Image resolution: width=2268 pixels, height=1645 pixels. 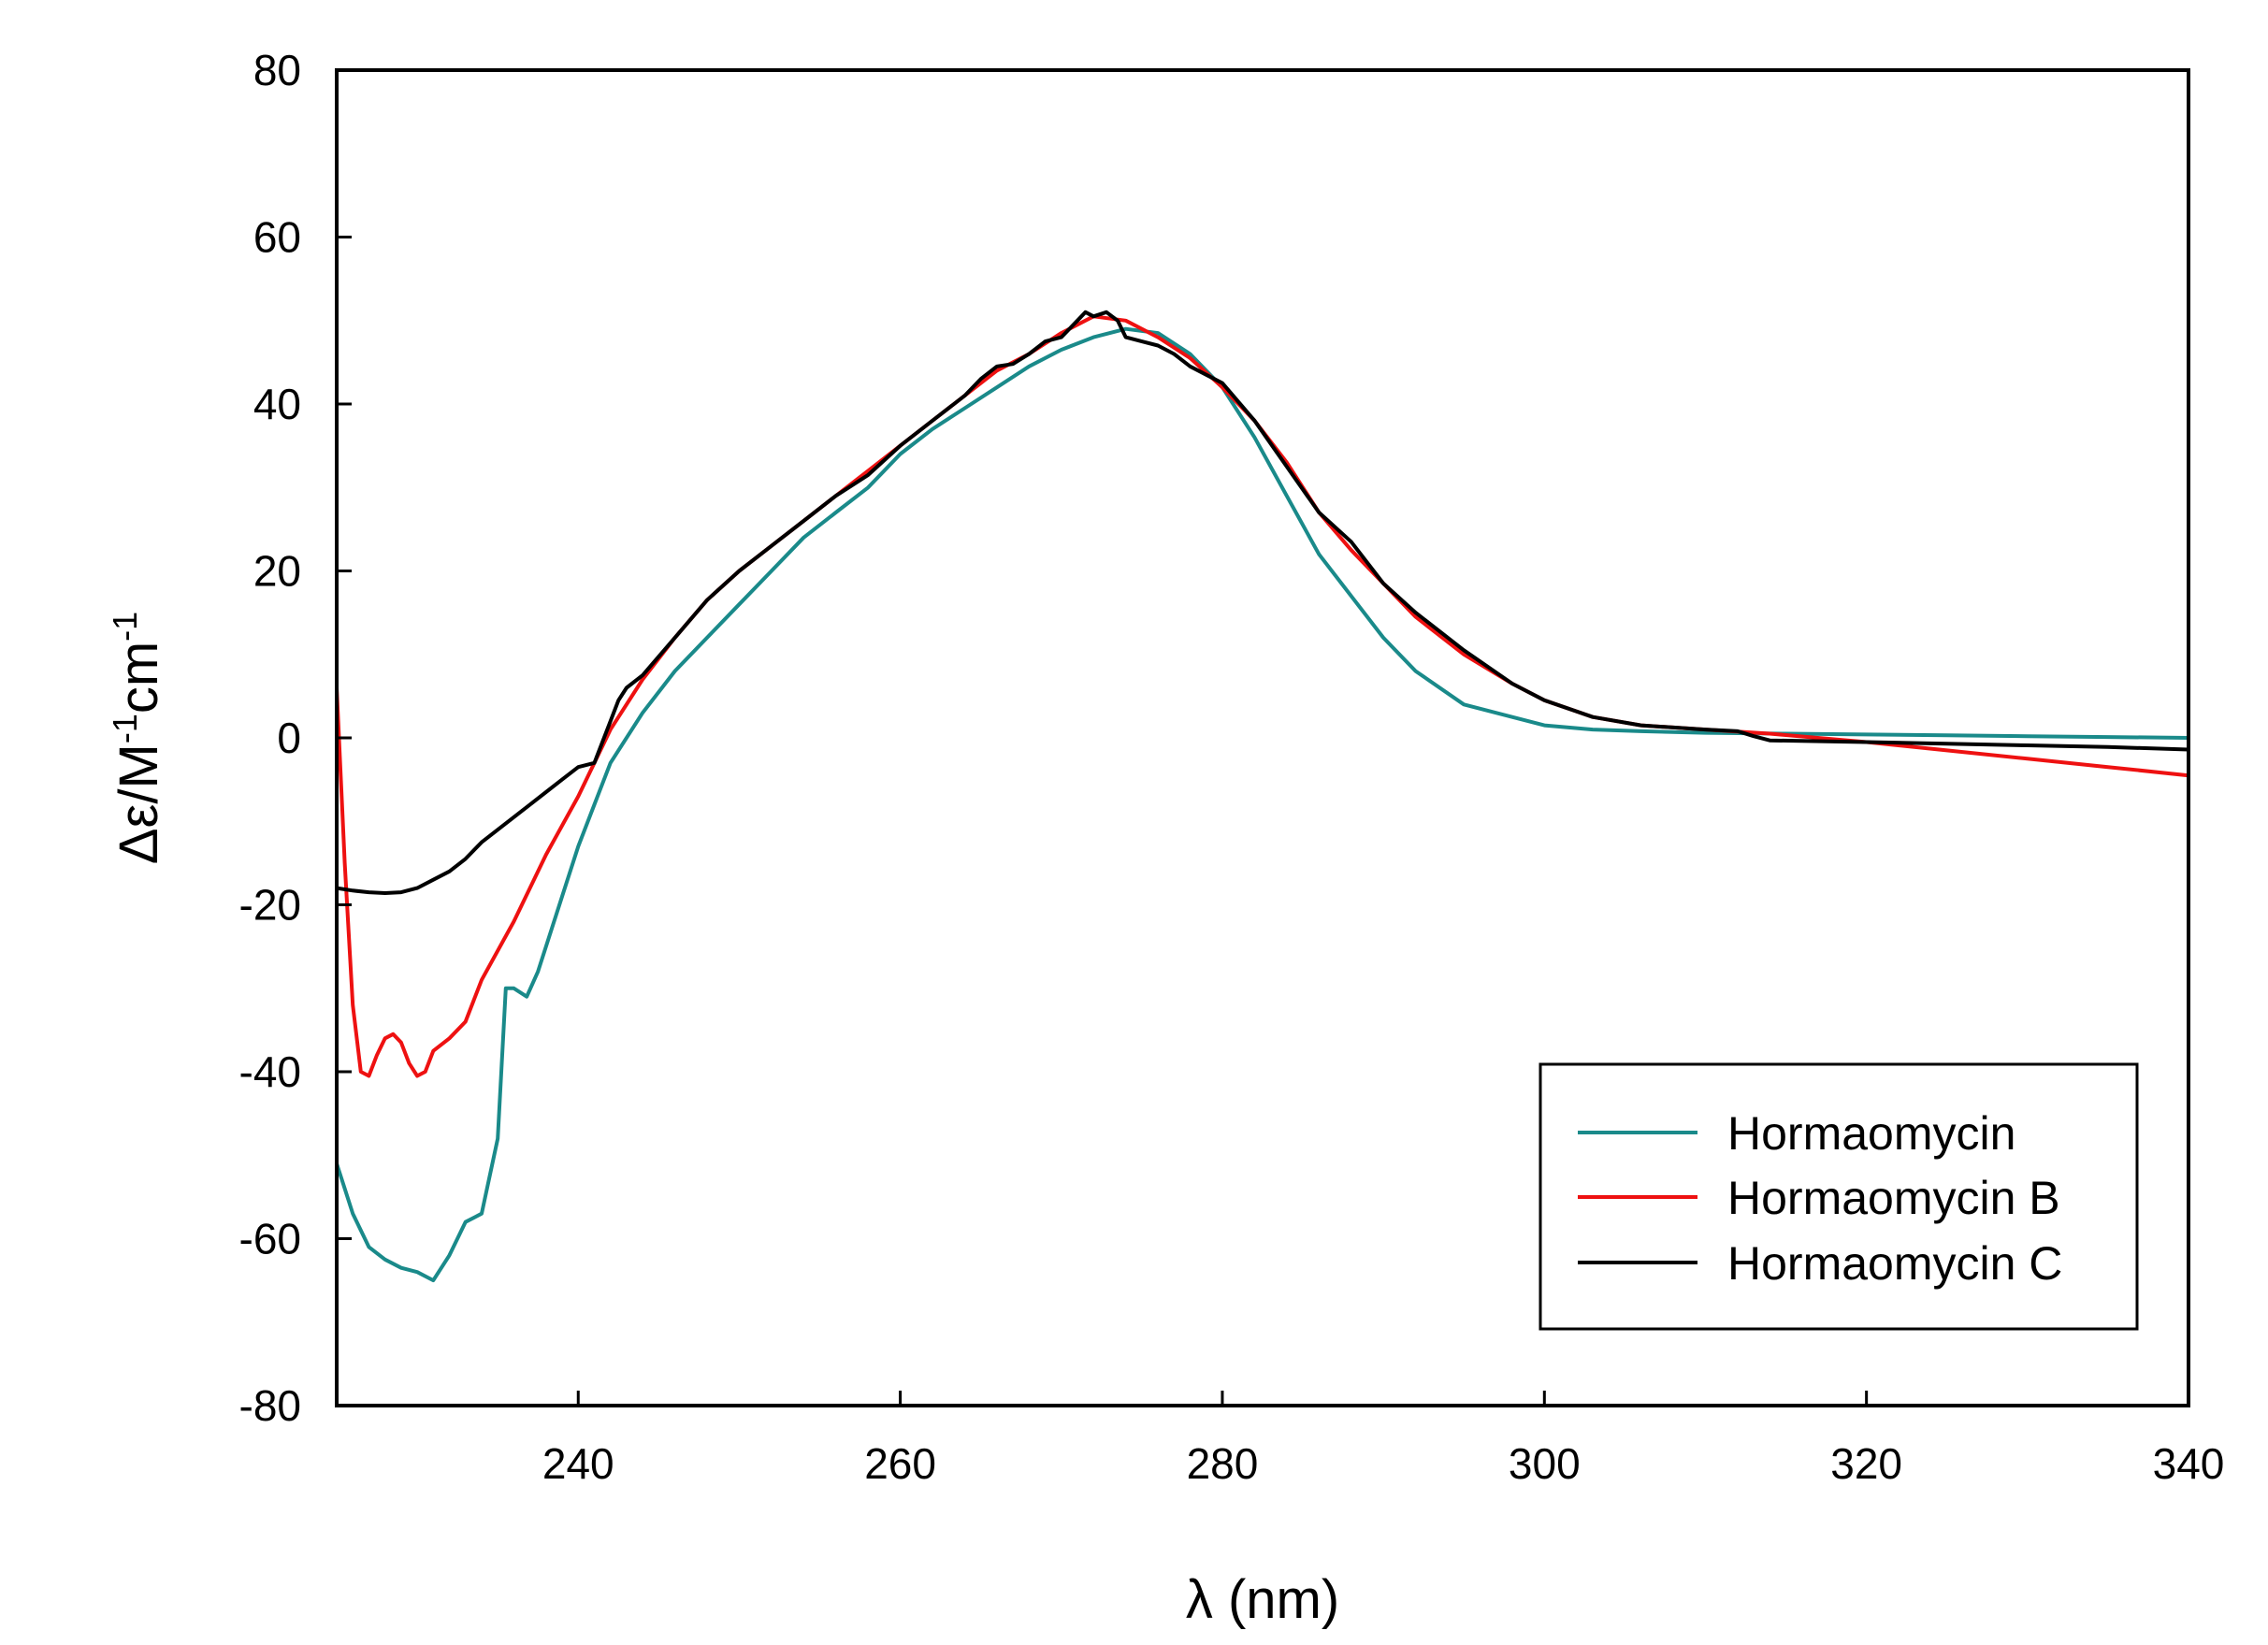 What do you see at coordinates (1223, 1463) in the screenshot?
I see `x-tick-label: 280` at bounding box center [1223, 1463].